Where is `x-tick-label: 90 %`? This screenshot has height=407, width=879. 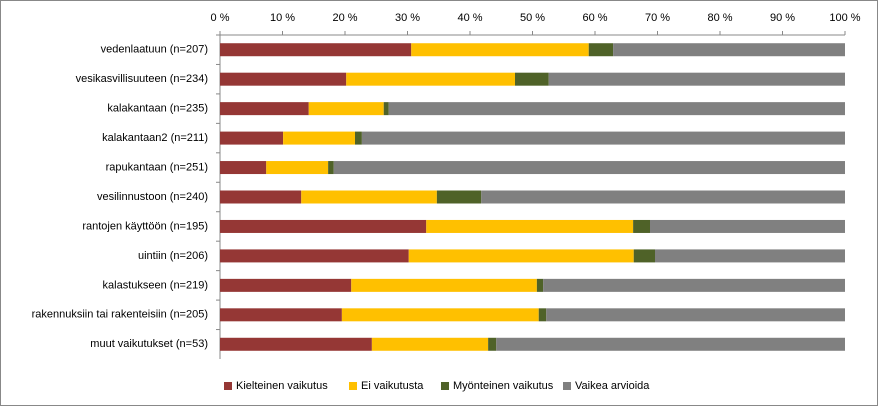 x-tick-label: 90 % is located at coordinates (782, 18).